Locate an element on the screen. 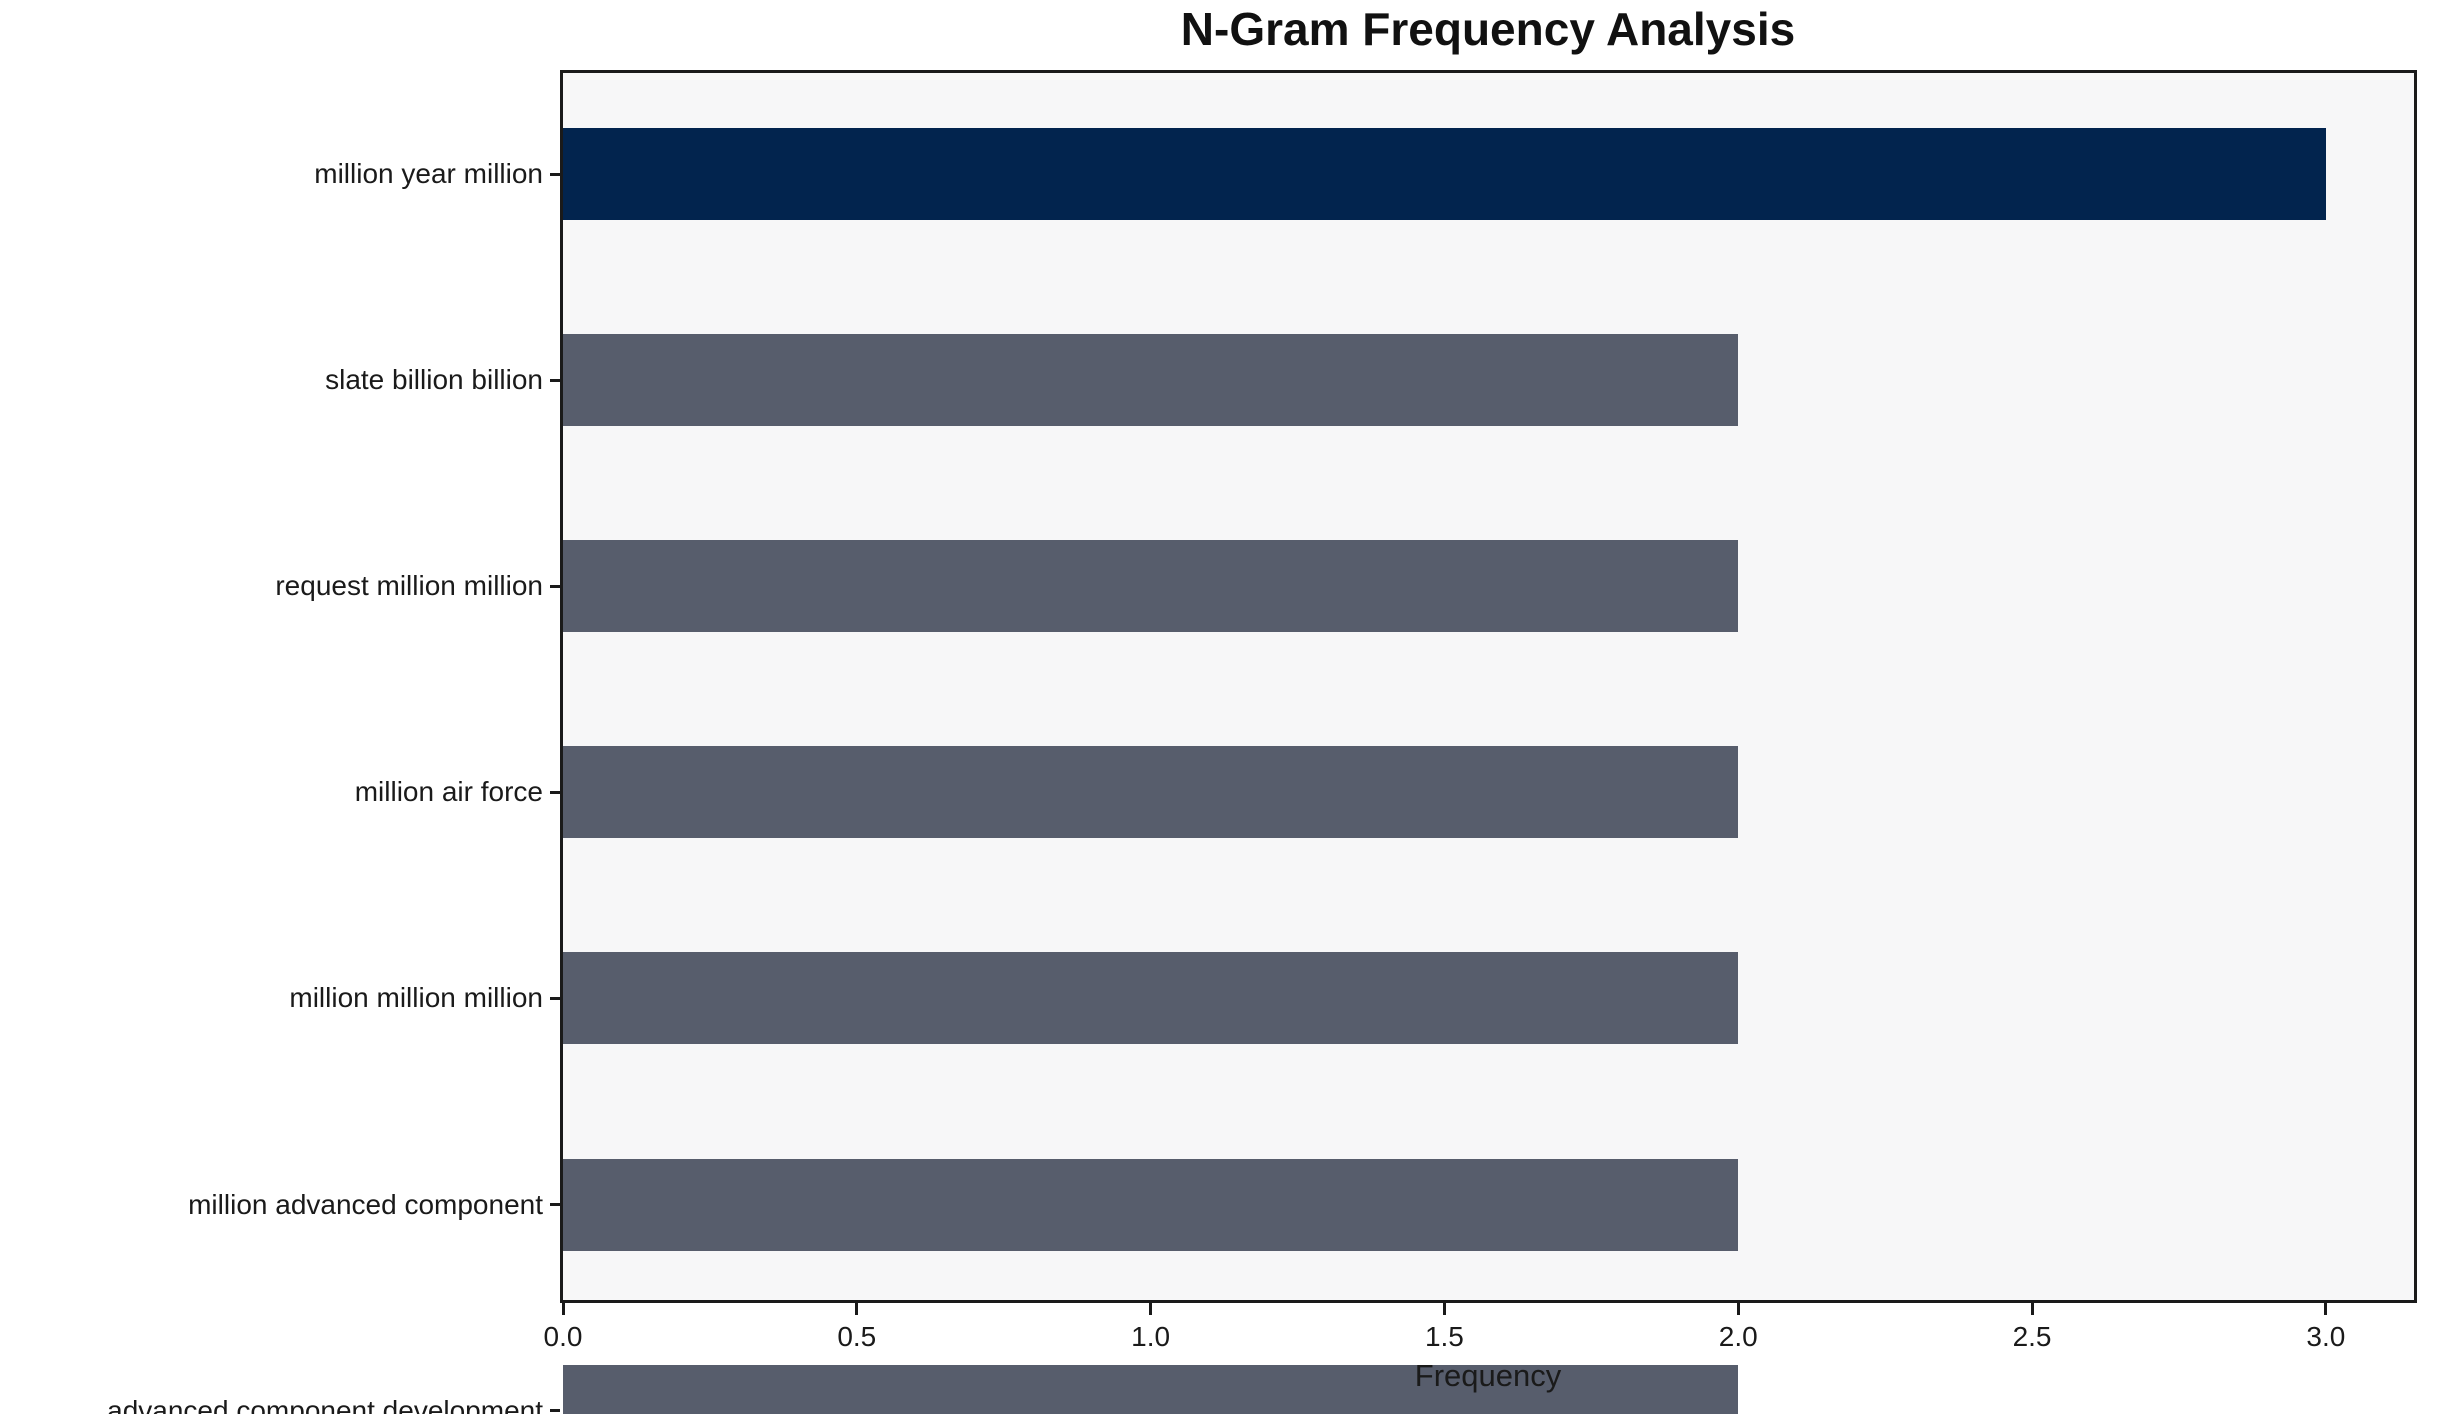 This screenshot has width=2439, height=1414. x-tick-label: 1.5 is located at coordinates (1444, 1336).